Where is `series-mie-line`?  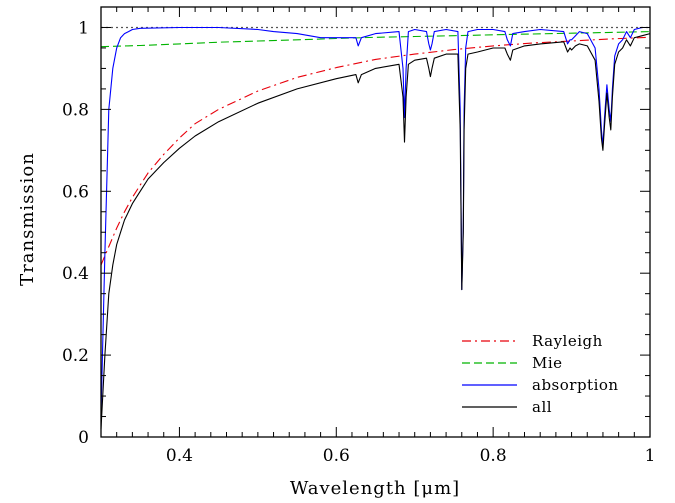 series-mie-line is located at coordinates (375, 39).